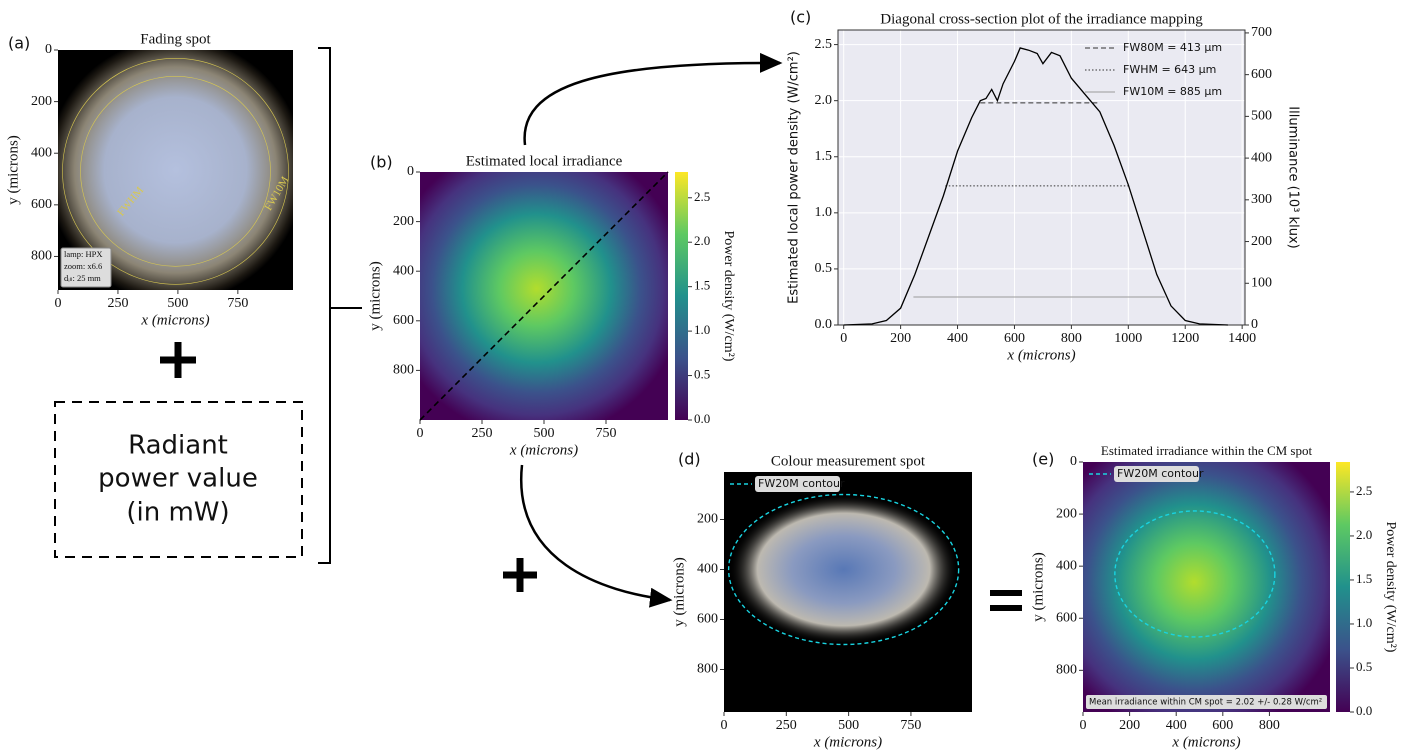 The image size is (1405, 753). I want to click on legend-box, so click(1156, 474).